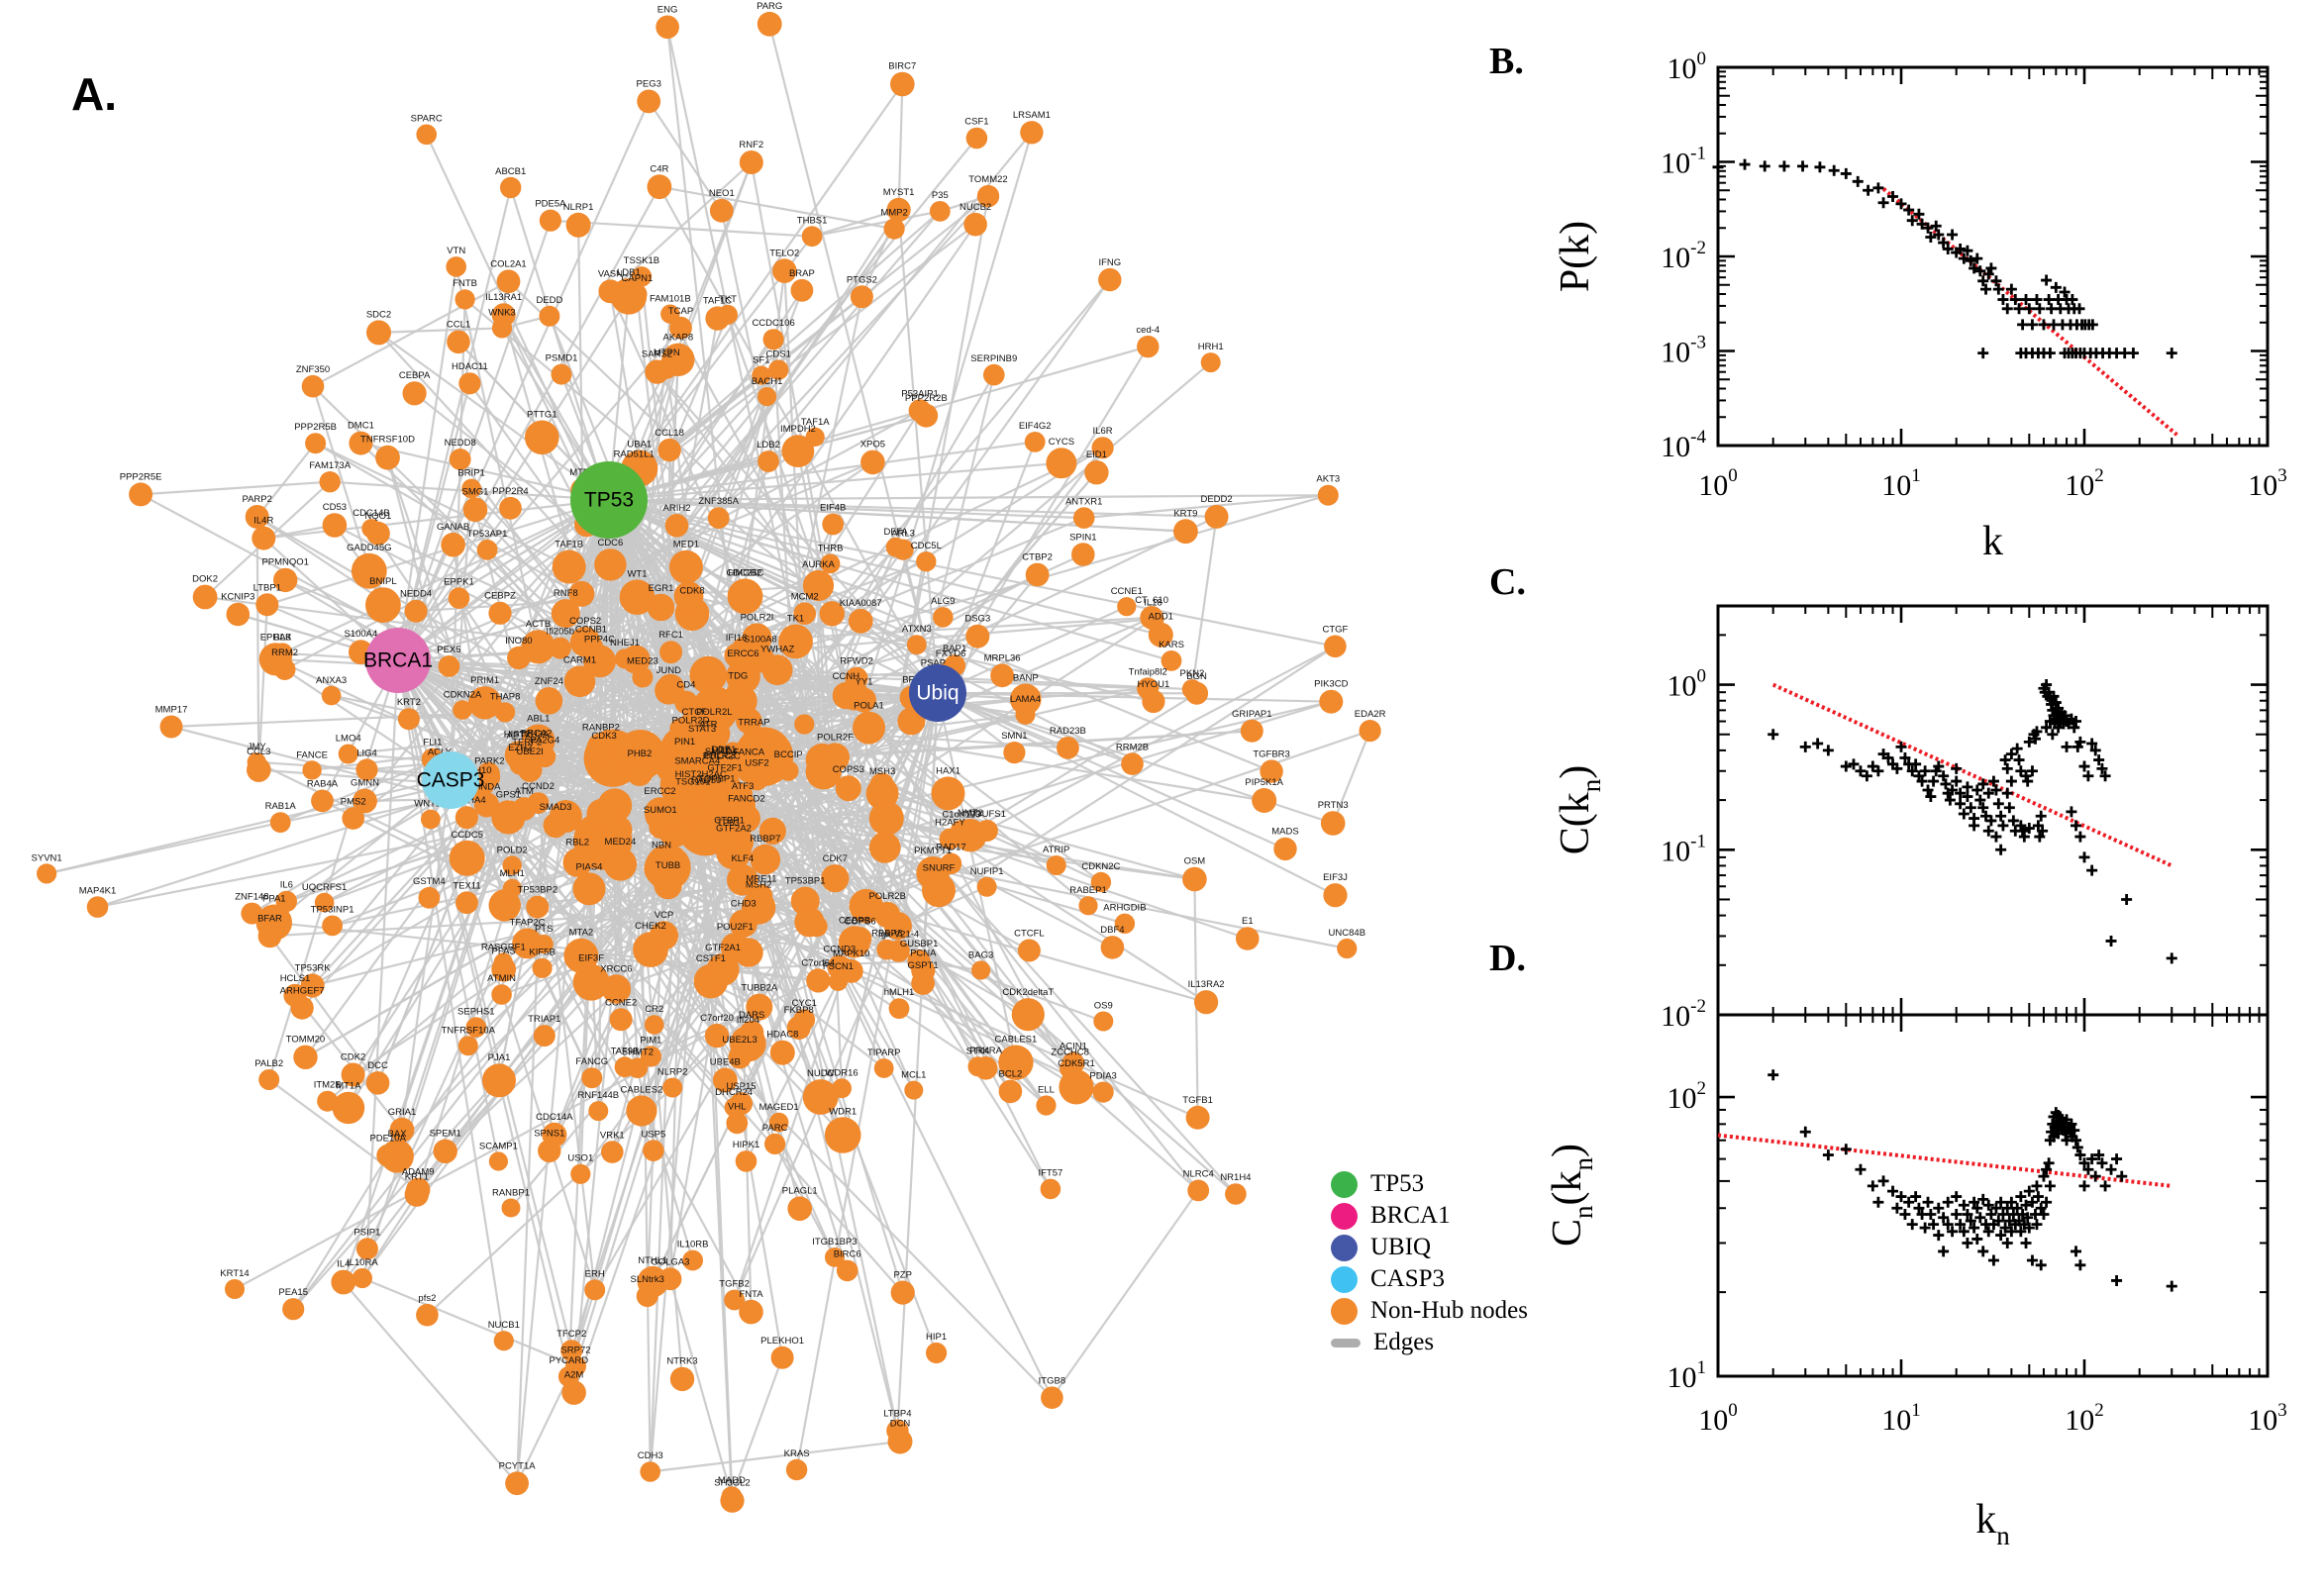  Describe the element at coordinates (748, 753) in the screenshot. I see `gene-label: FANCA` at that location.